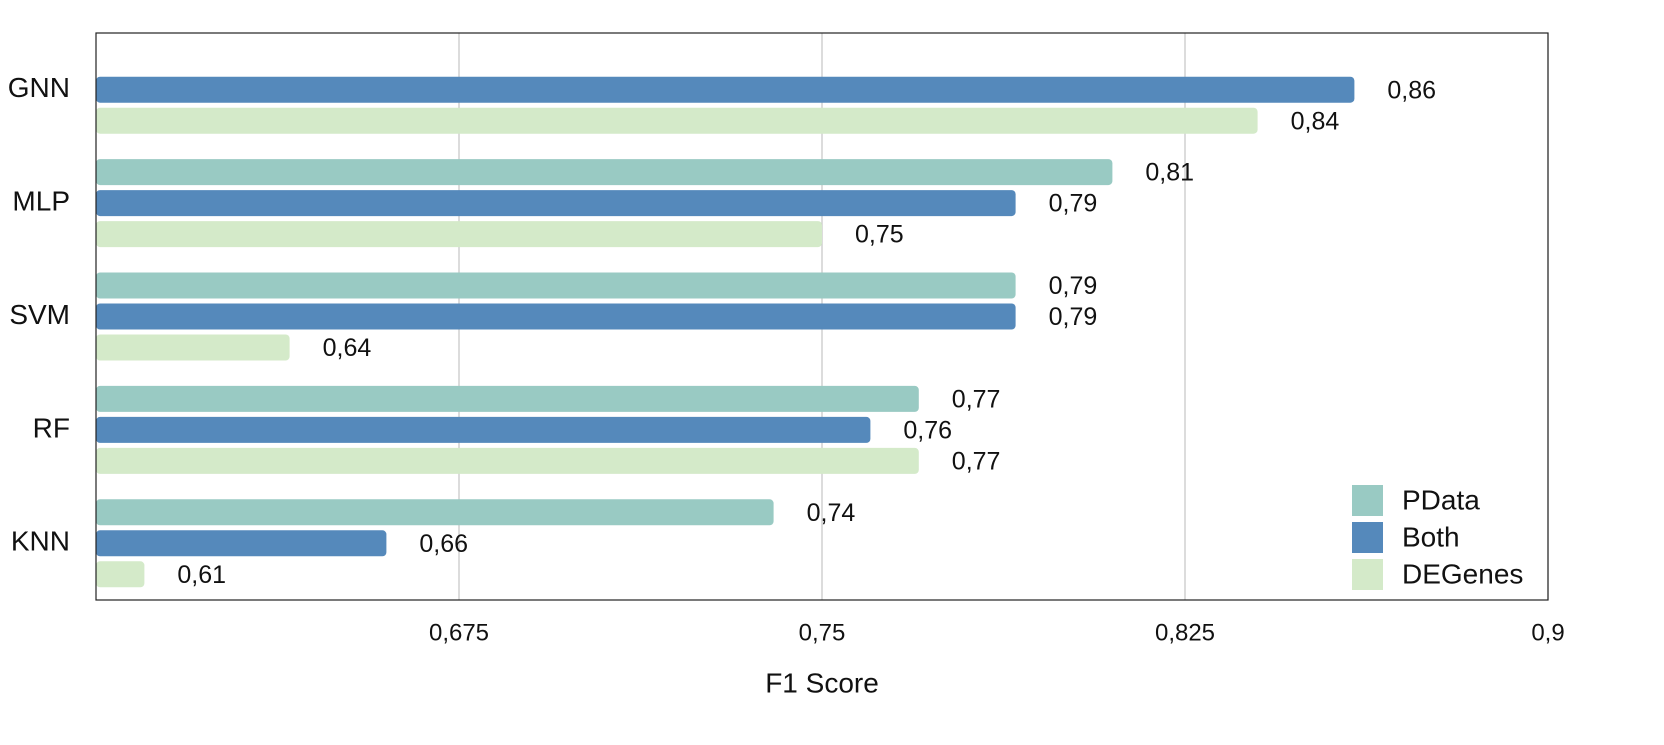 The image size is (1664, 745). I want to click on x-tick-label: 0,825, so click(1185, 632).